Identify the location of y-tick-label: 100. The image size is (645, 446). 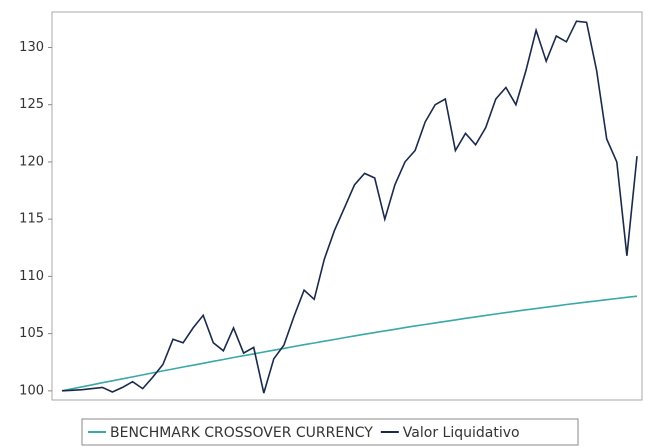
(31, 390).